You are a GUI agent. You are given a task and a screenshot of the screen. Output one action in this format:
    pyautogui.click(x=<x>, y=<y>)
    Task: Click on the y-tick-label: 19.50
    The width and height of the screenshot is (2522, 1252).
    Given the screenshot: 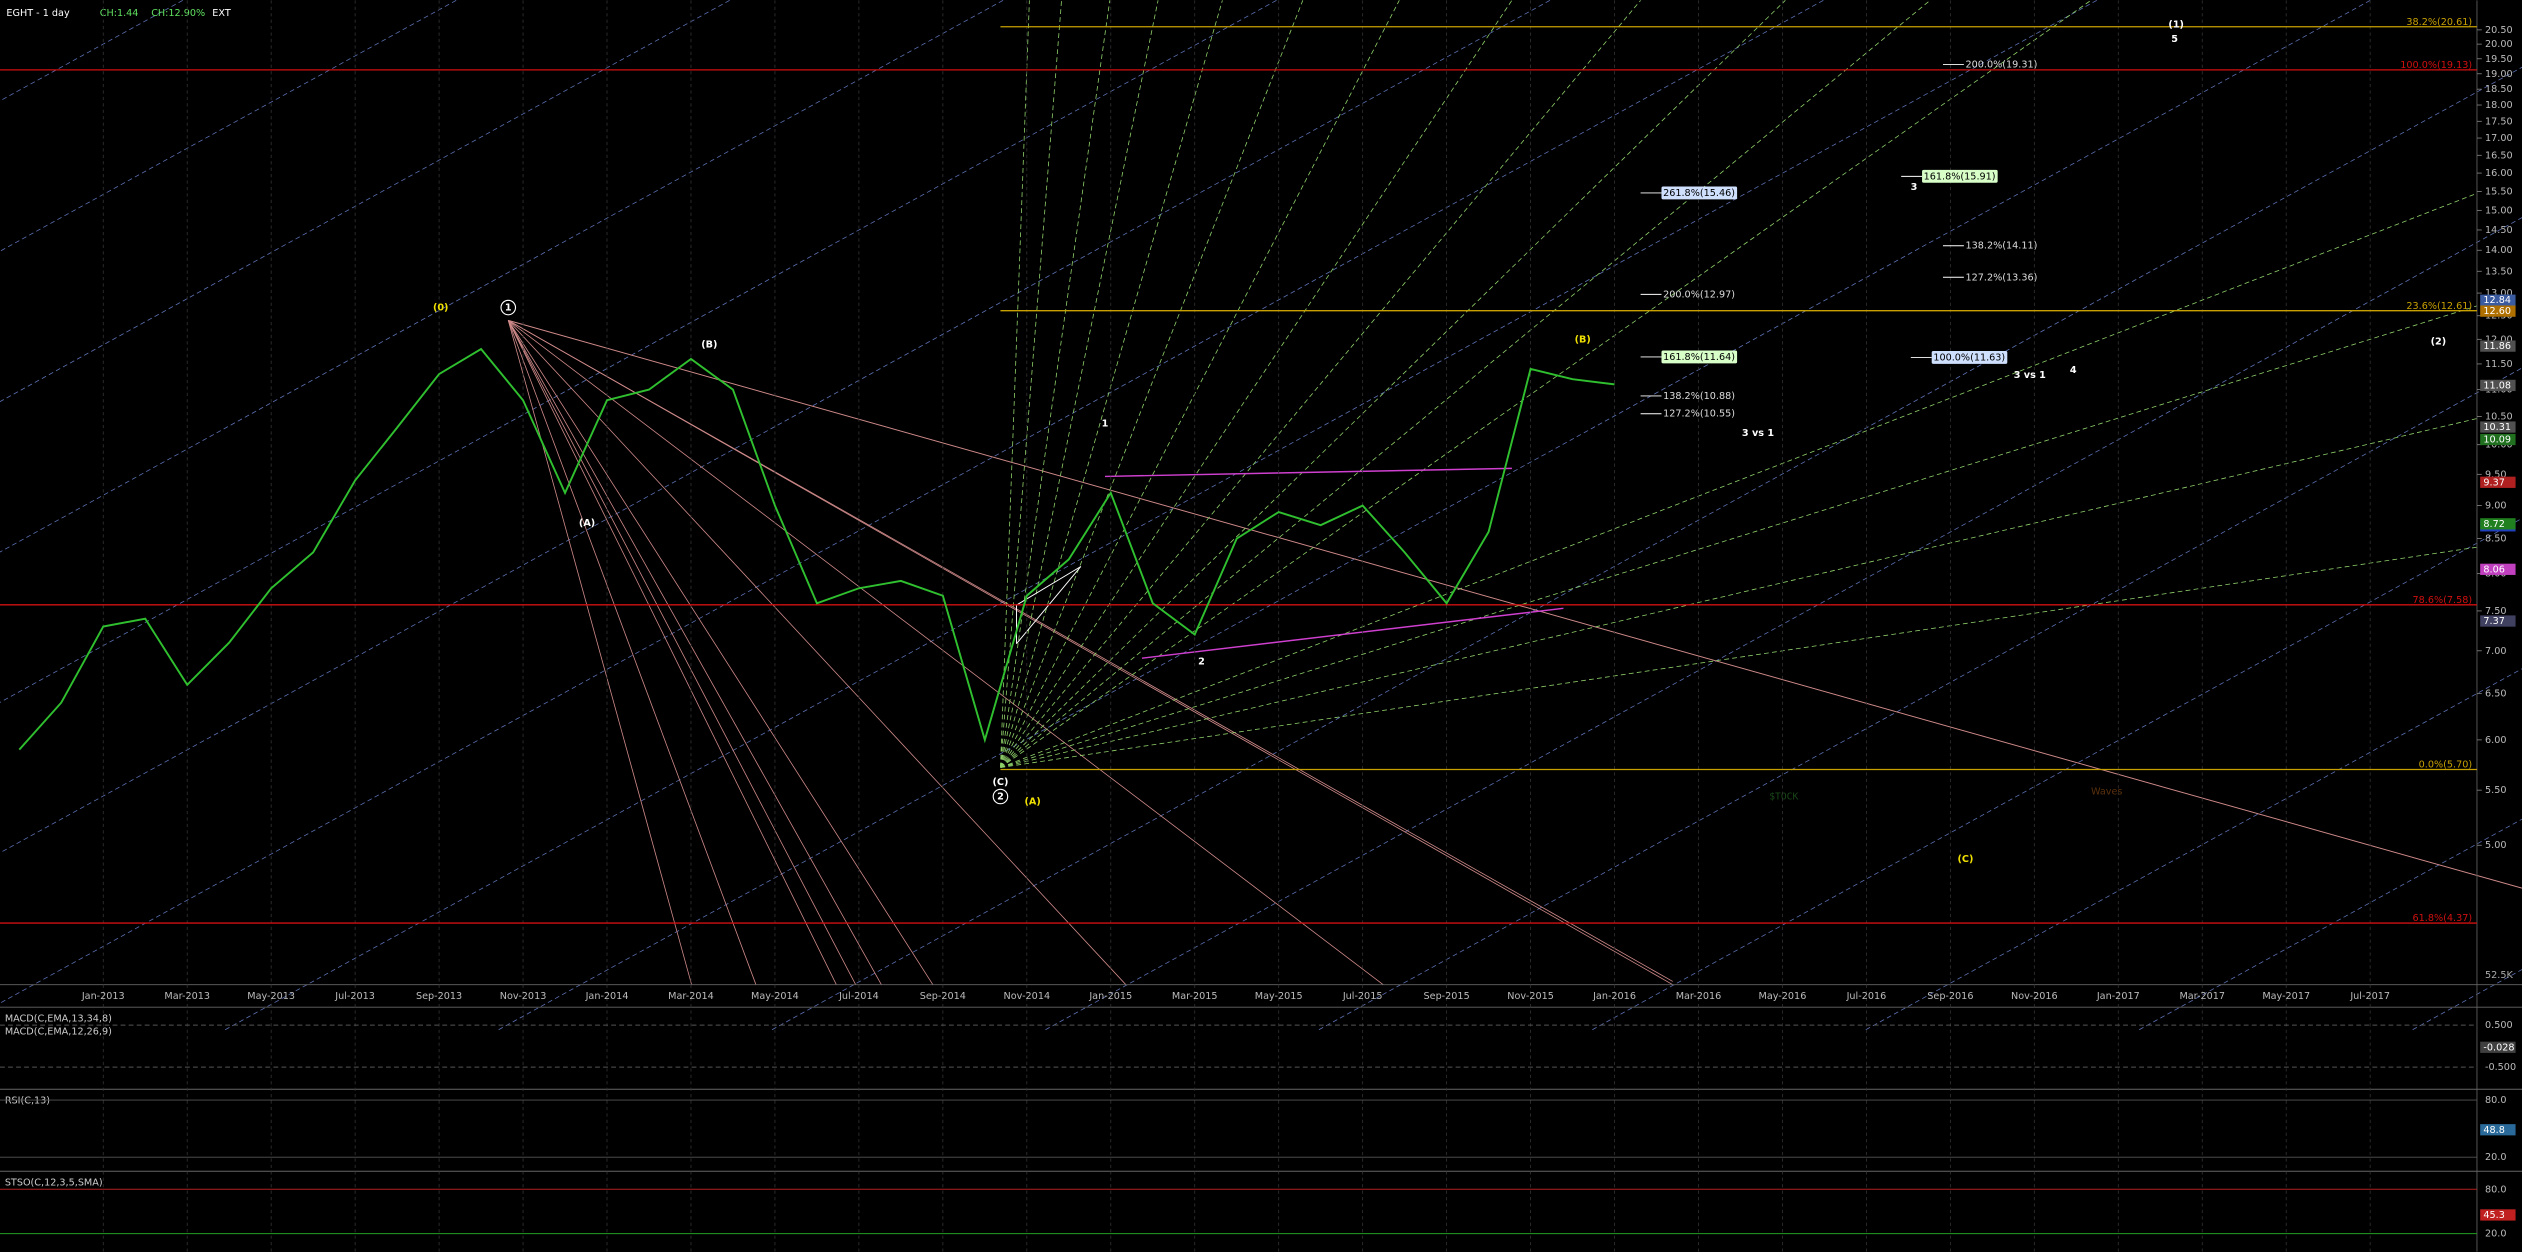 What is the action you would take?
    pyautogui.click(x=2499, y=59)
    